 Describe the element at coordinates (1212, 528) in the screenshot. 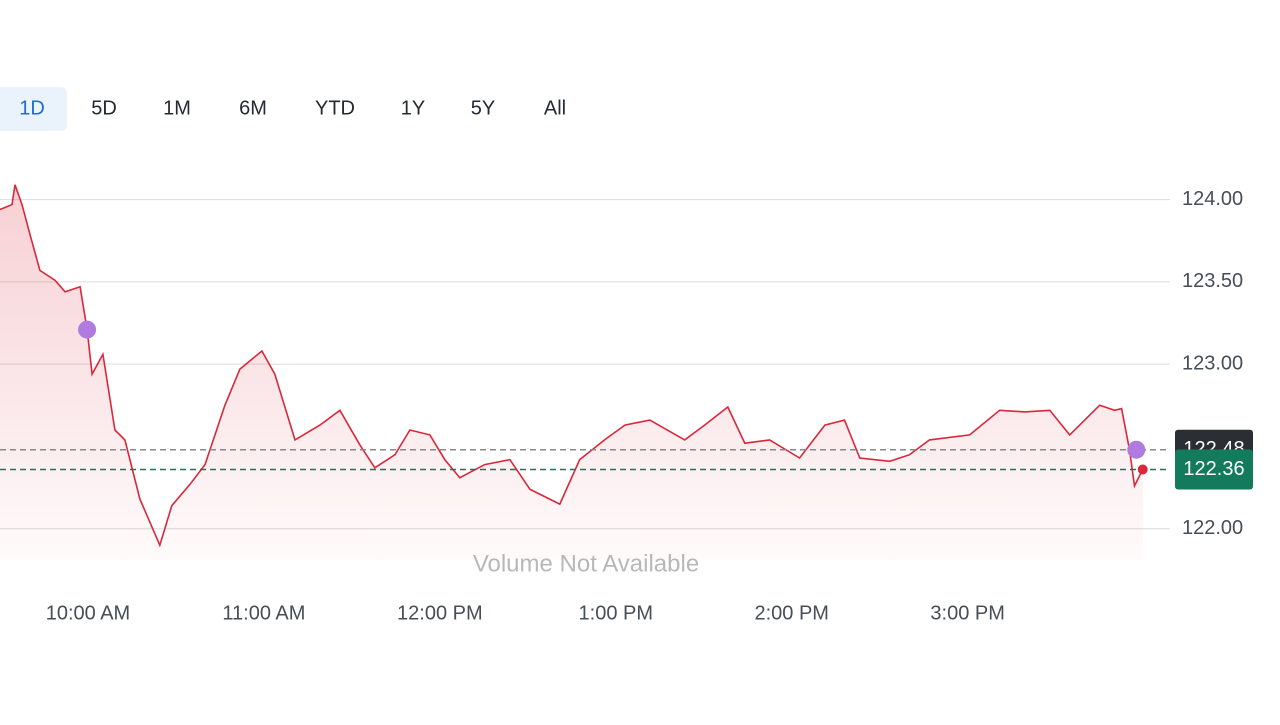

I see `y-tick-label: 122.00` at that location.